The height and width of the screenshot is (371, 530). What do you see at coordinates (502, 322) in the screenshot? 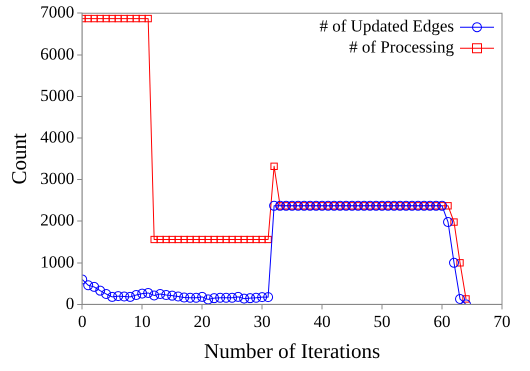
I see `x-tick-label: 70` at bounding box center [502, 322].